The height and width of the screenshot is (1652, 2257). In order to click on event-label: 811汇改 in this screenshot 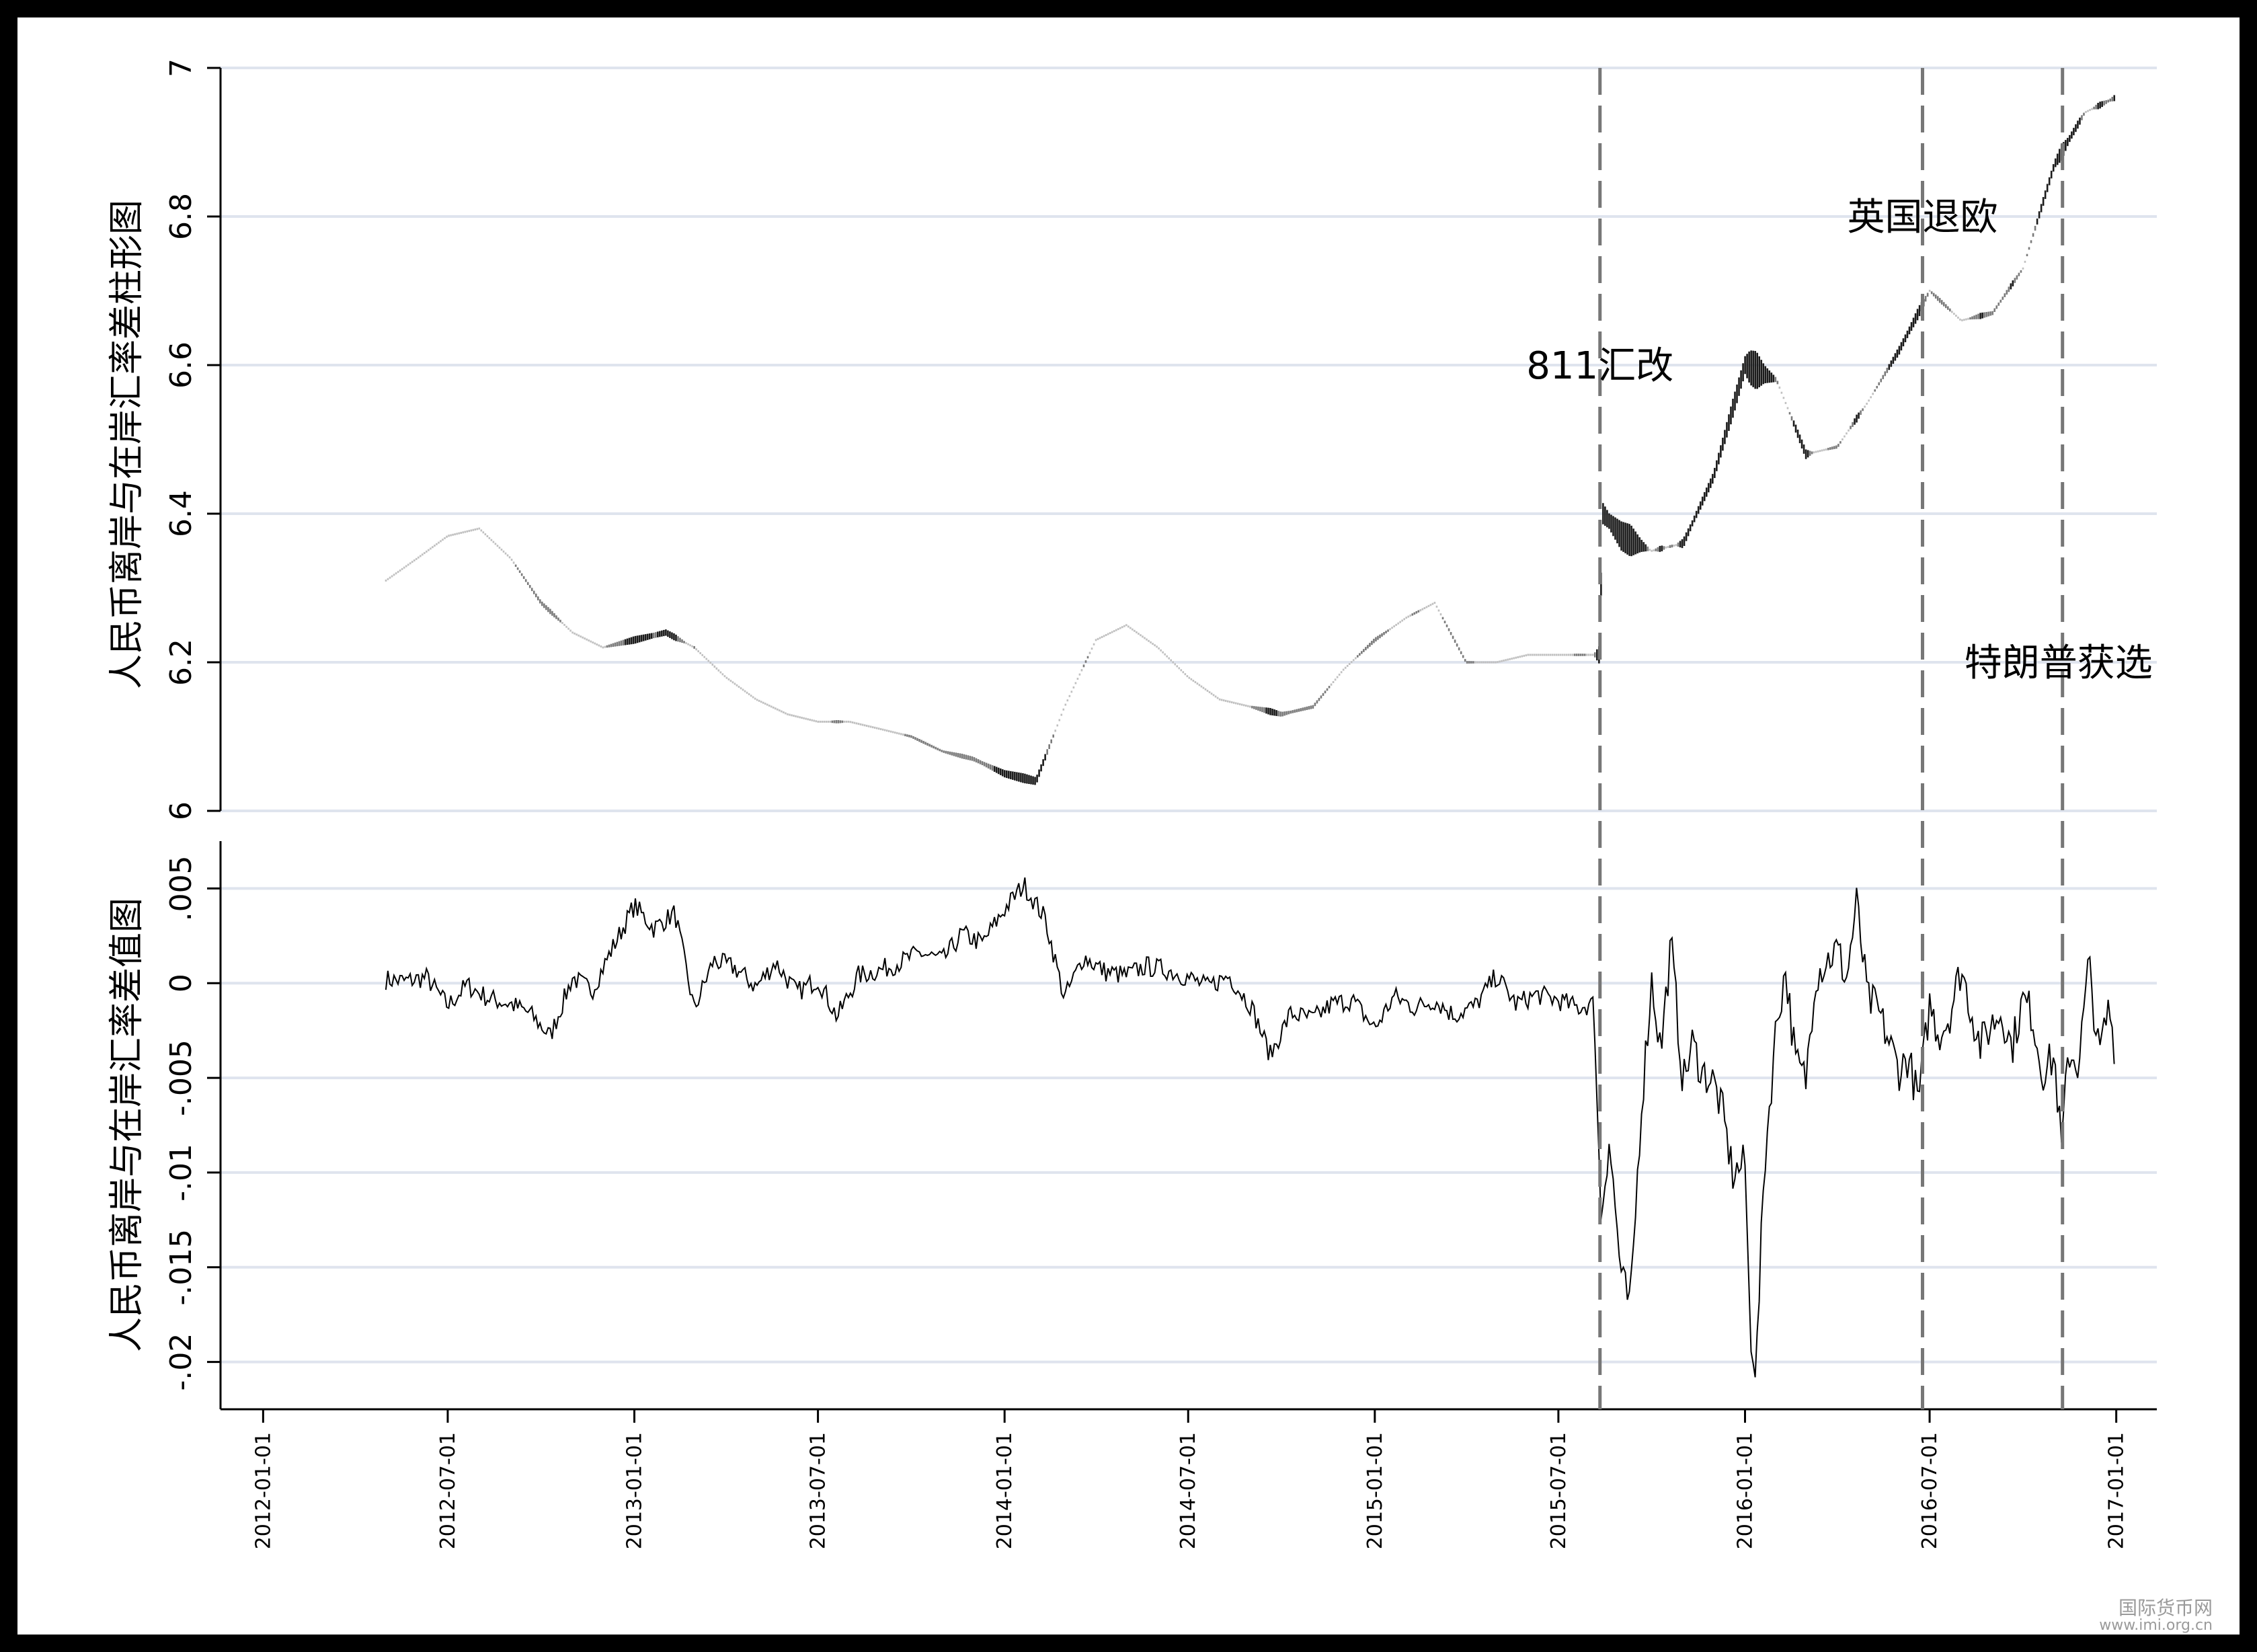, I will do `click(1599, 366)`.